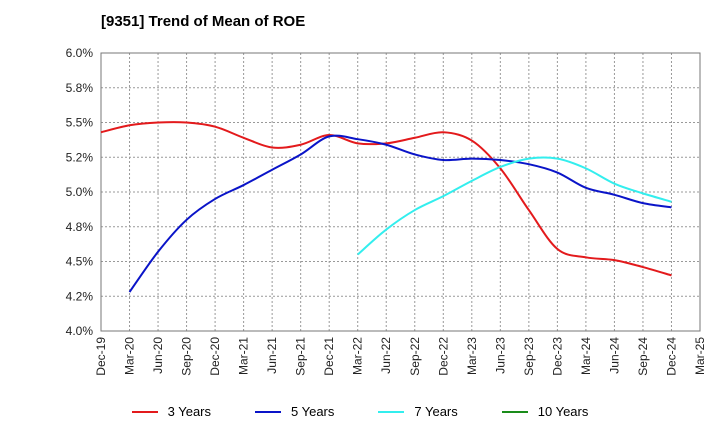 The image size is (720, 440). What do you see at coordinates (386, 355) in the screenshot?
I see `x-tick-label: Jun-22` at bounding box center [386, 355].